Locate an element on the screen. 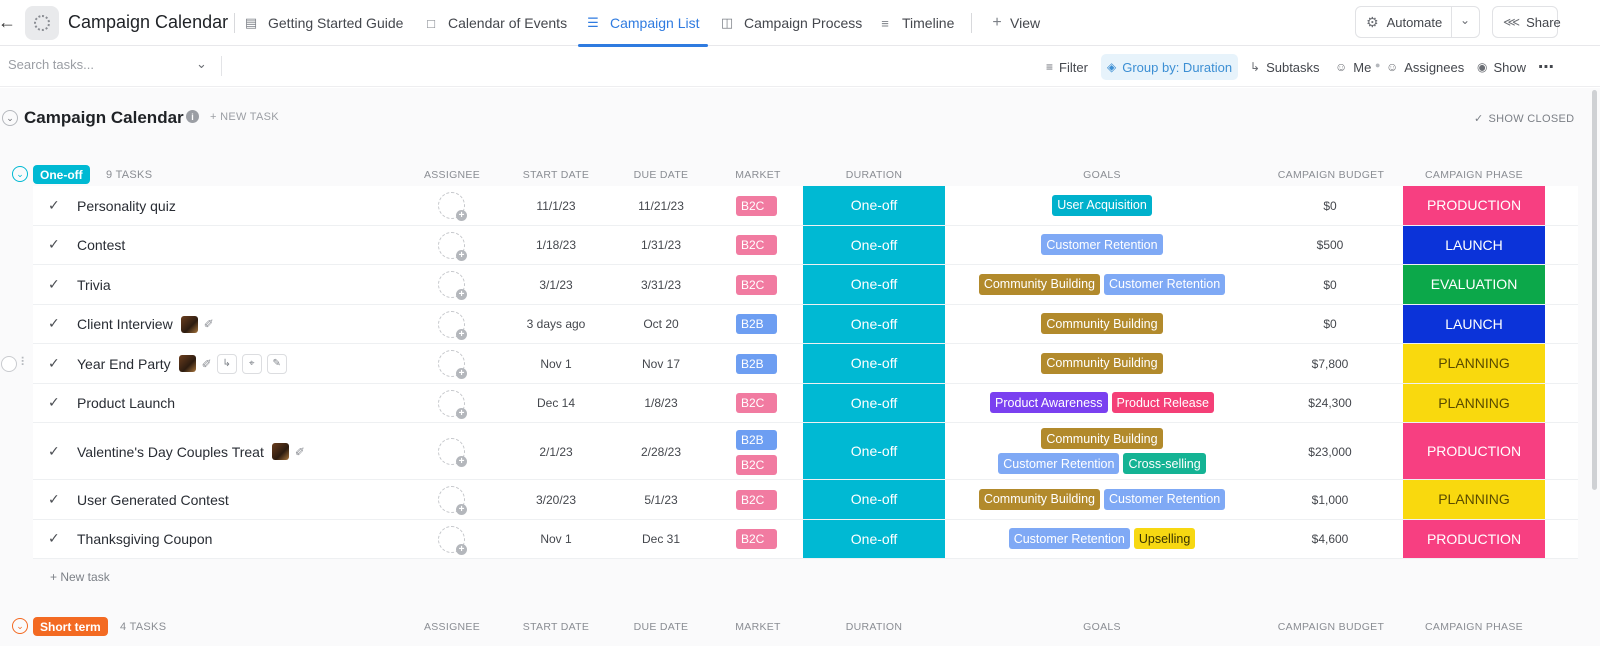 This screenshot has height=646, width=1600. add-view-button: + View is located at coordinates (1015, 23).